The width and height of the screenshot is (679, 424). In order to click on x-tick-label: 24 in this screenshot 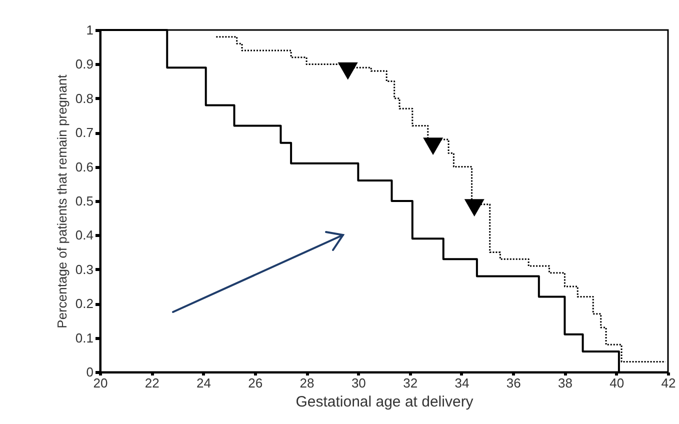, I will do `click(204, 383)`.